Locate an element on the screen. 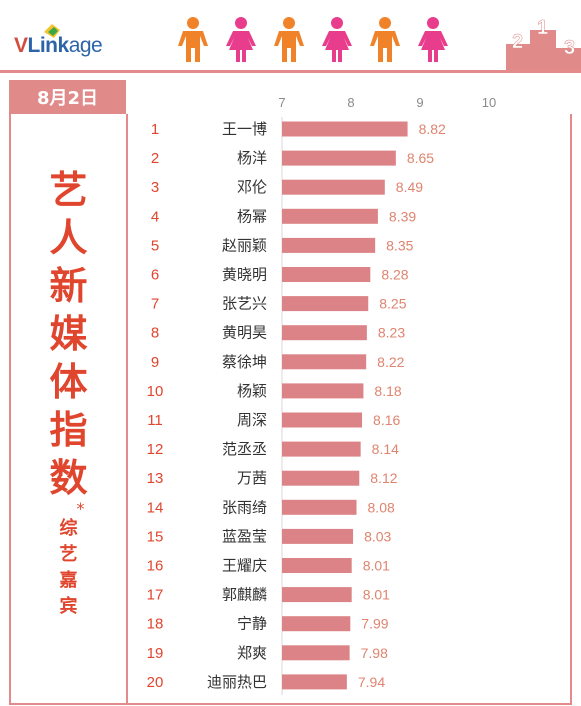 This screenshot has width=581, height=706. data-label: 8.16 is located at coordinates (386, 420).